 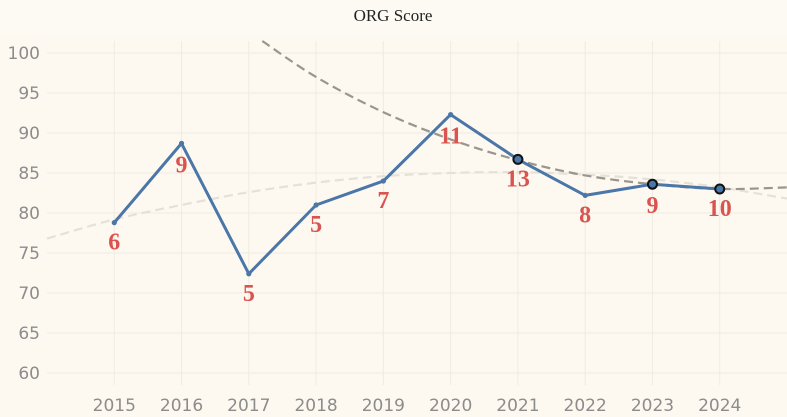 I want to click on data-label-2020: 11, so click(x=450, y=137).